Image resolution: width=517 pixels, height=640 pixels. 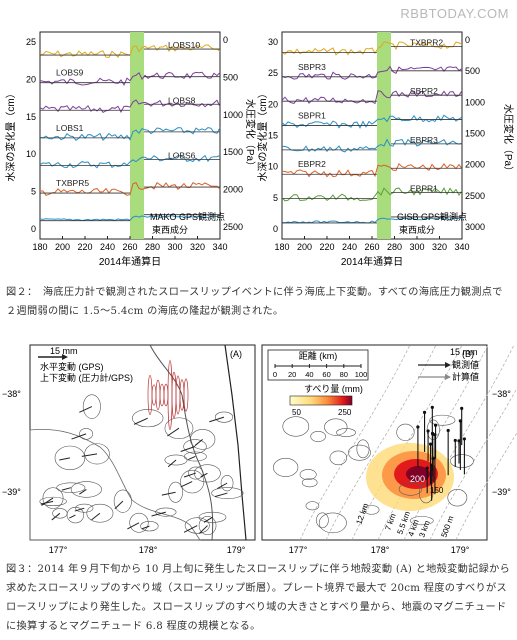 I want to click on y-tick-right: 2000, so click(x=475, y=165).